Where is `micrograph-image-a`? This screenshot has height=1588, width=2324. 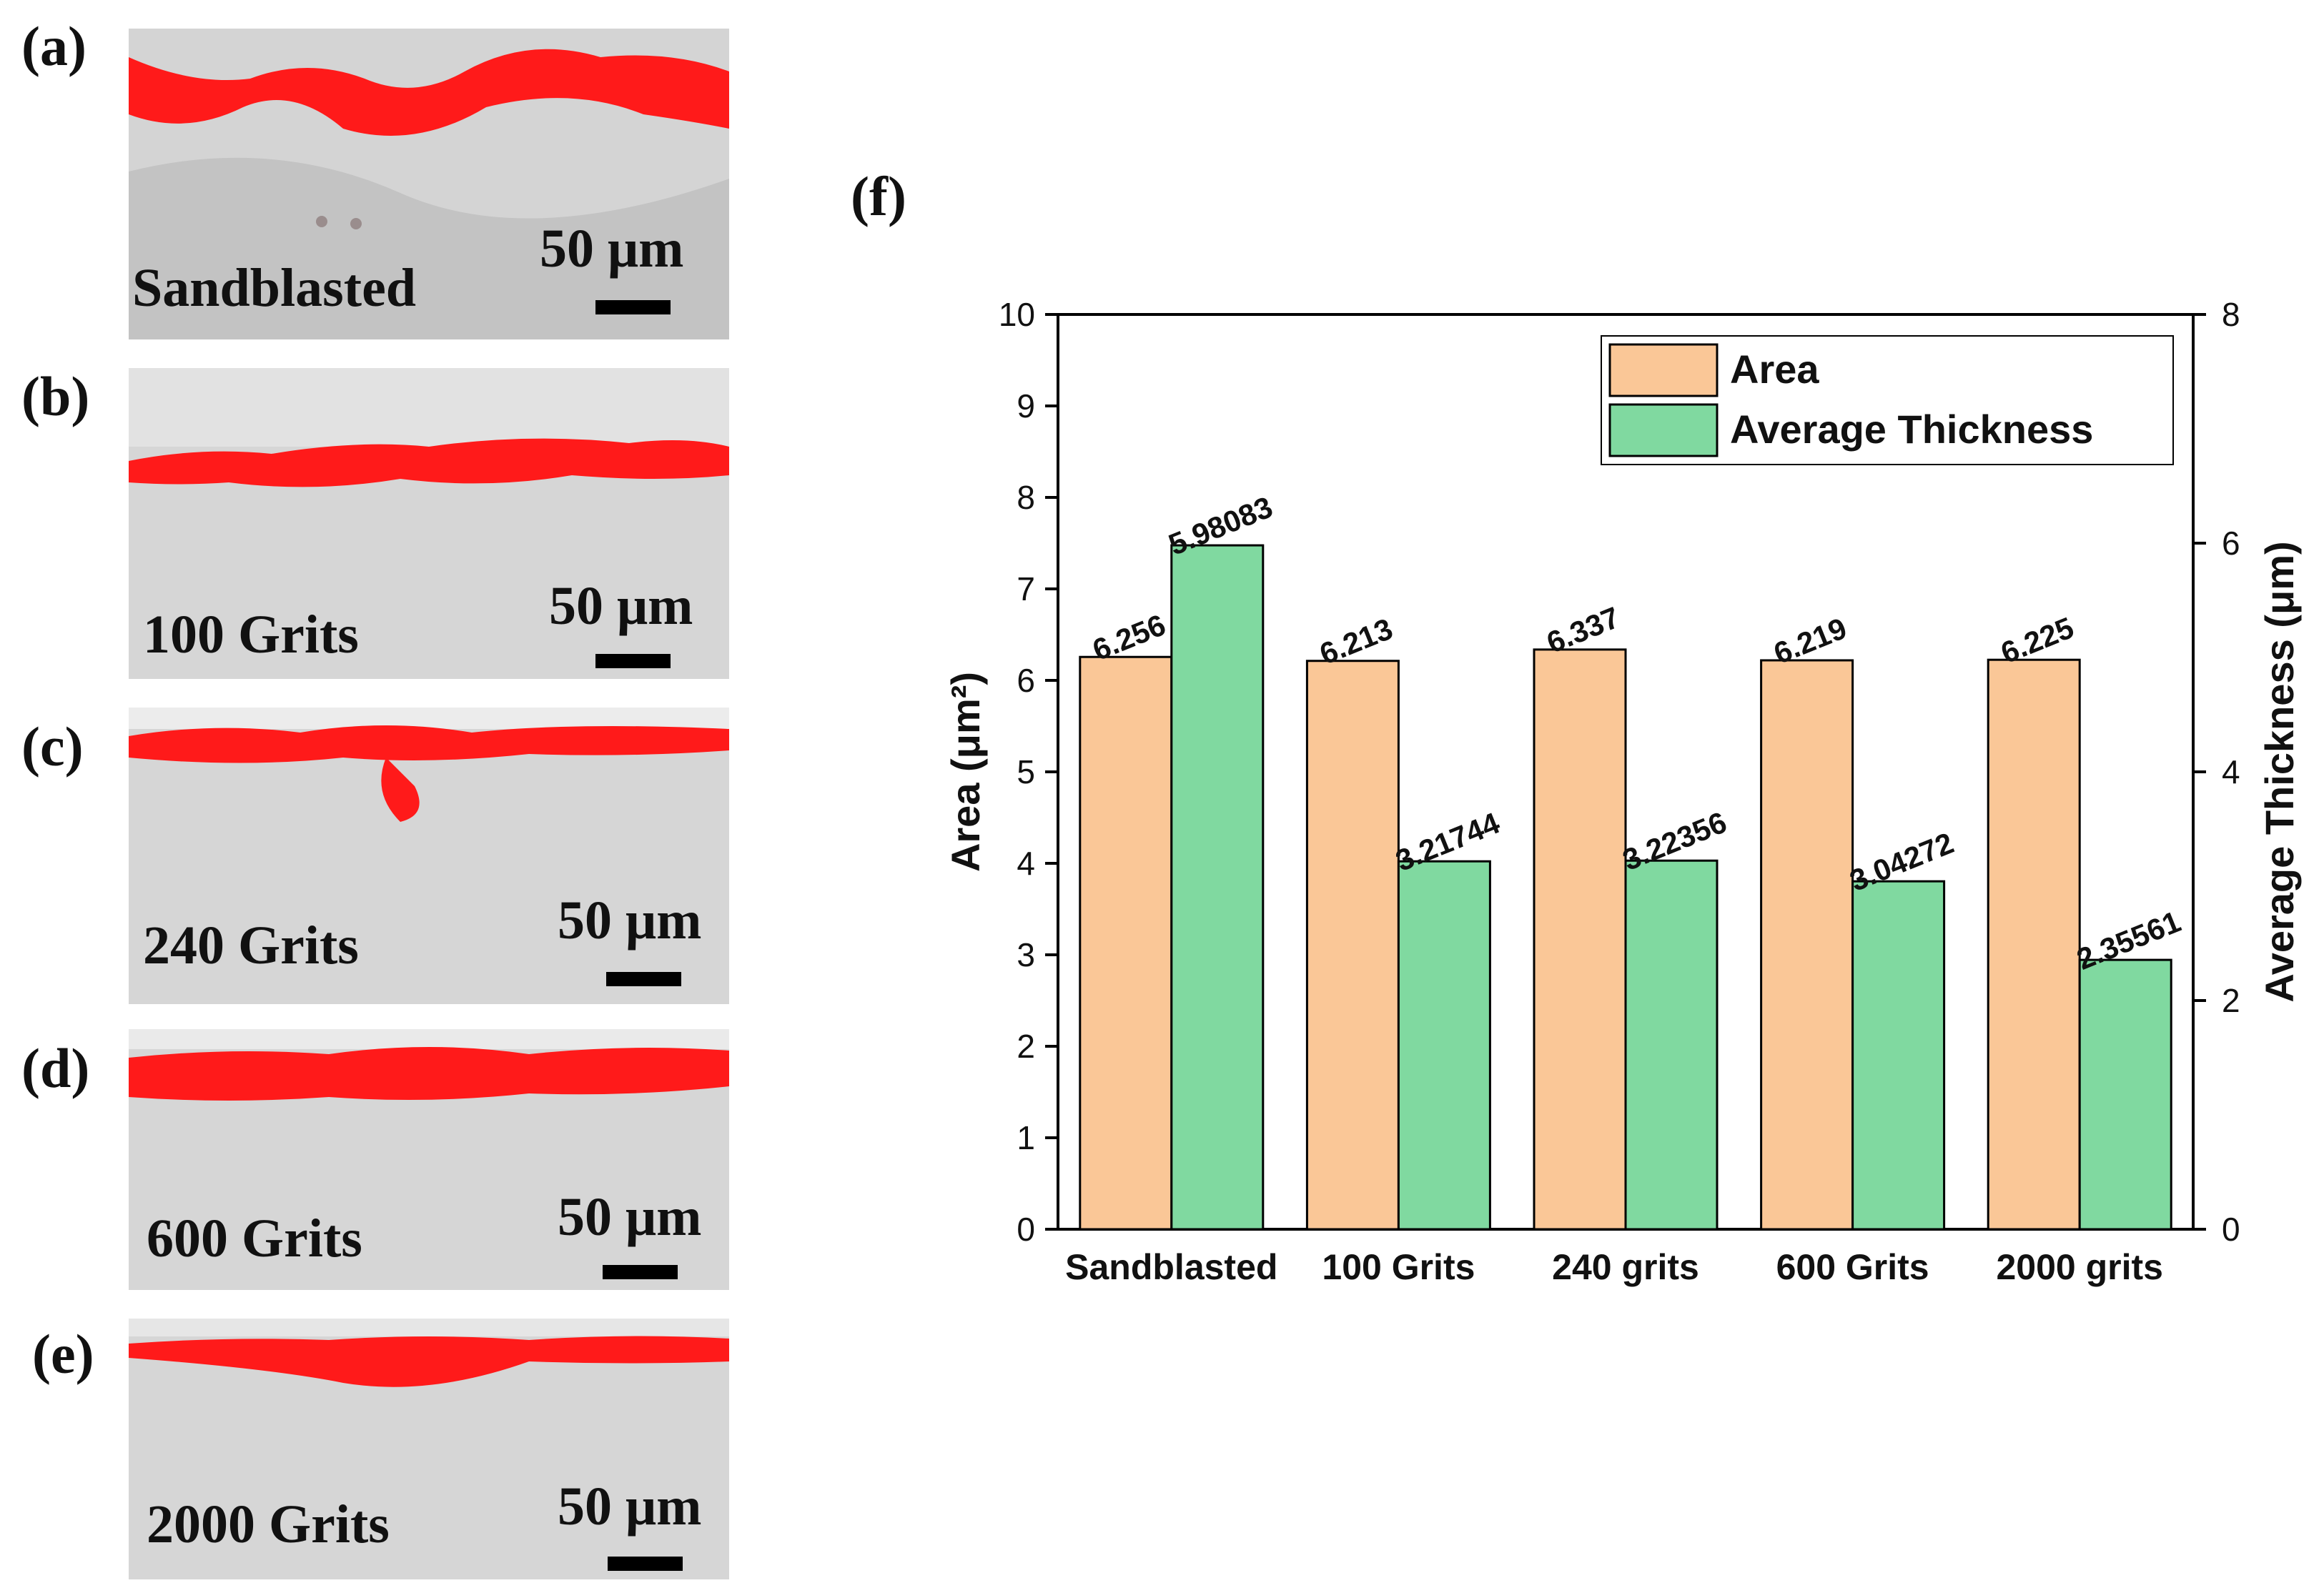 micrograph-image-a is located at coordinates (429, 184).